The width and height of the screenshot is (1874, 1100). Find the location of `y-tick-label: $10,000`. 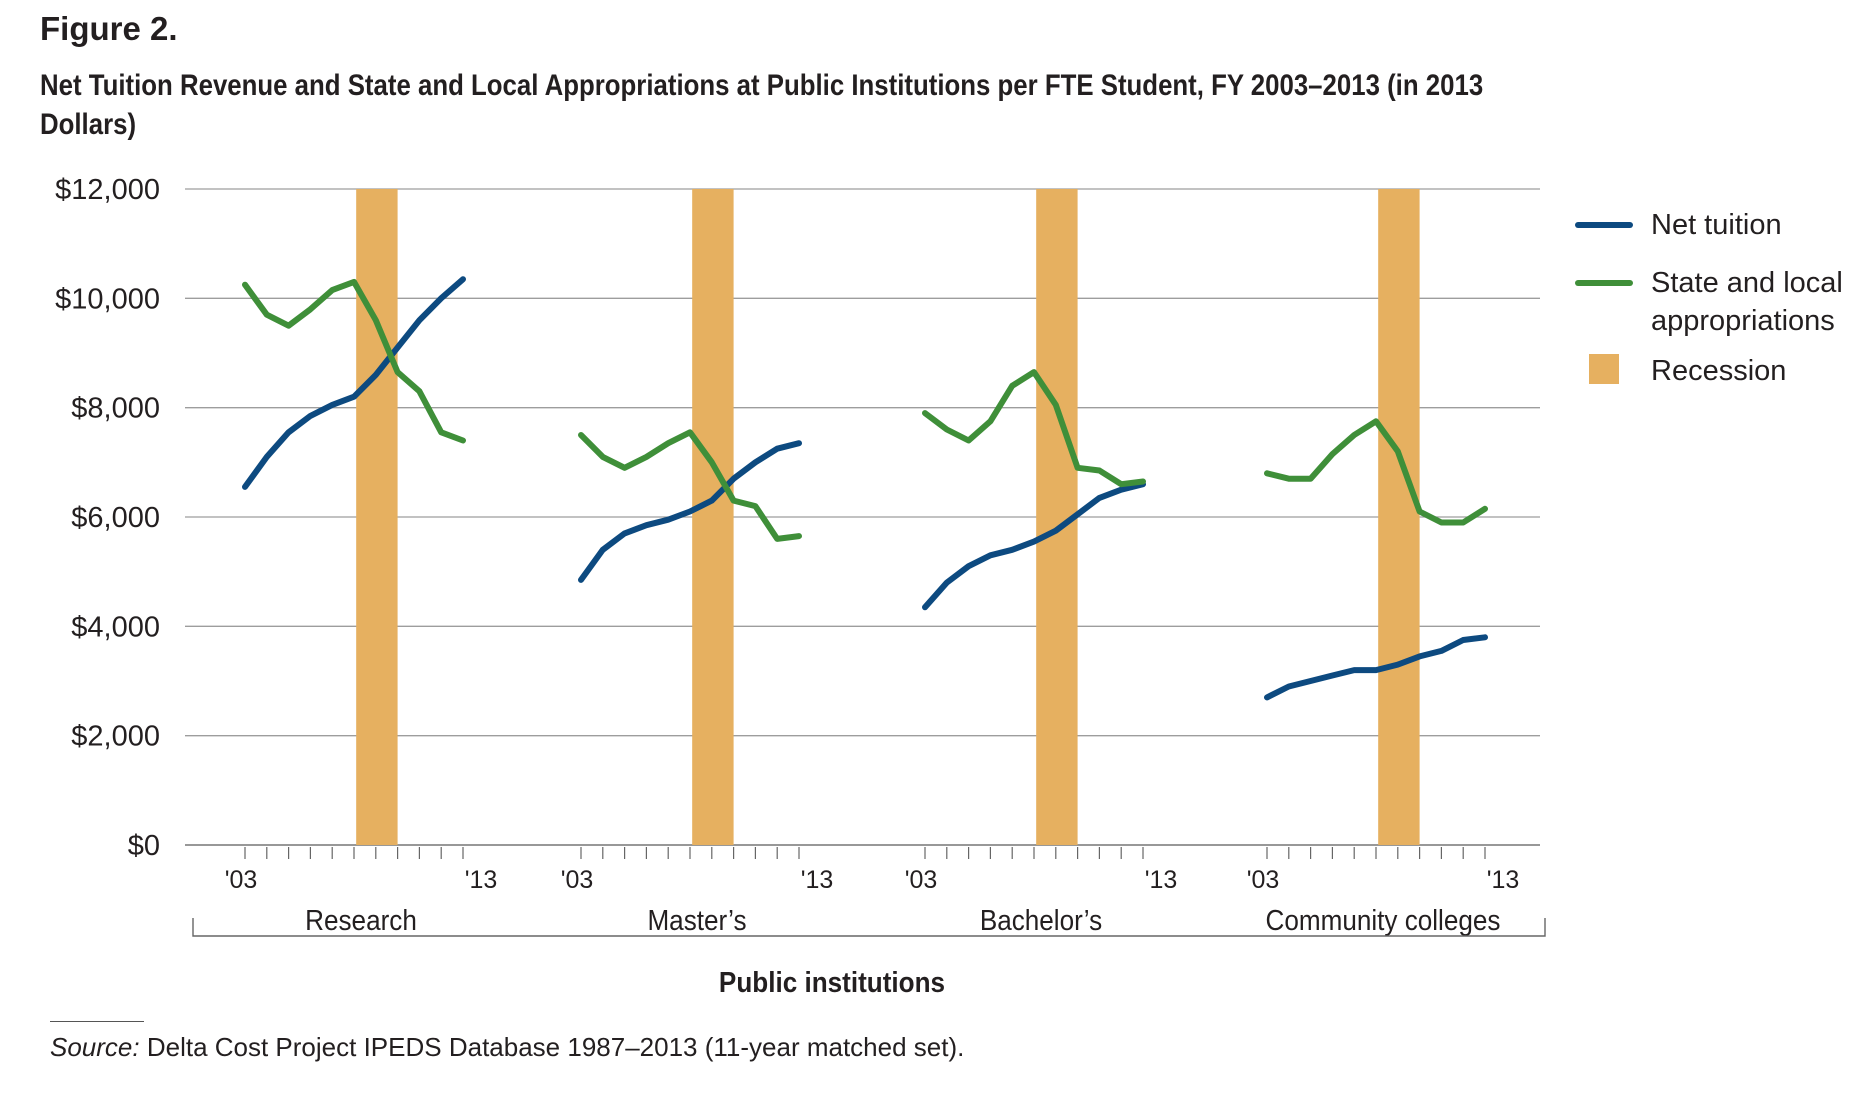

y-tick-label: $10,000 is located at coordinates (107, 299).